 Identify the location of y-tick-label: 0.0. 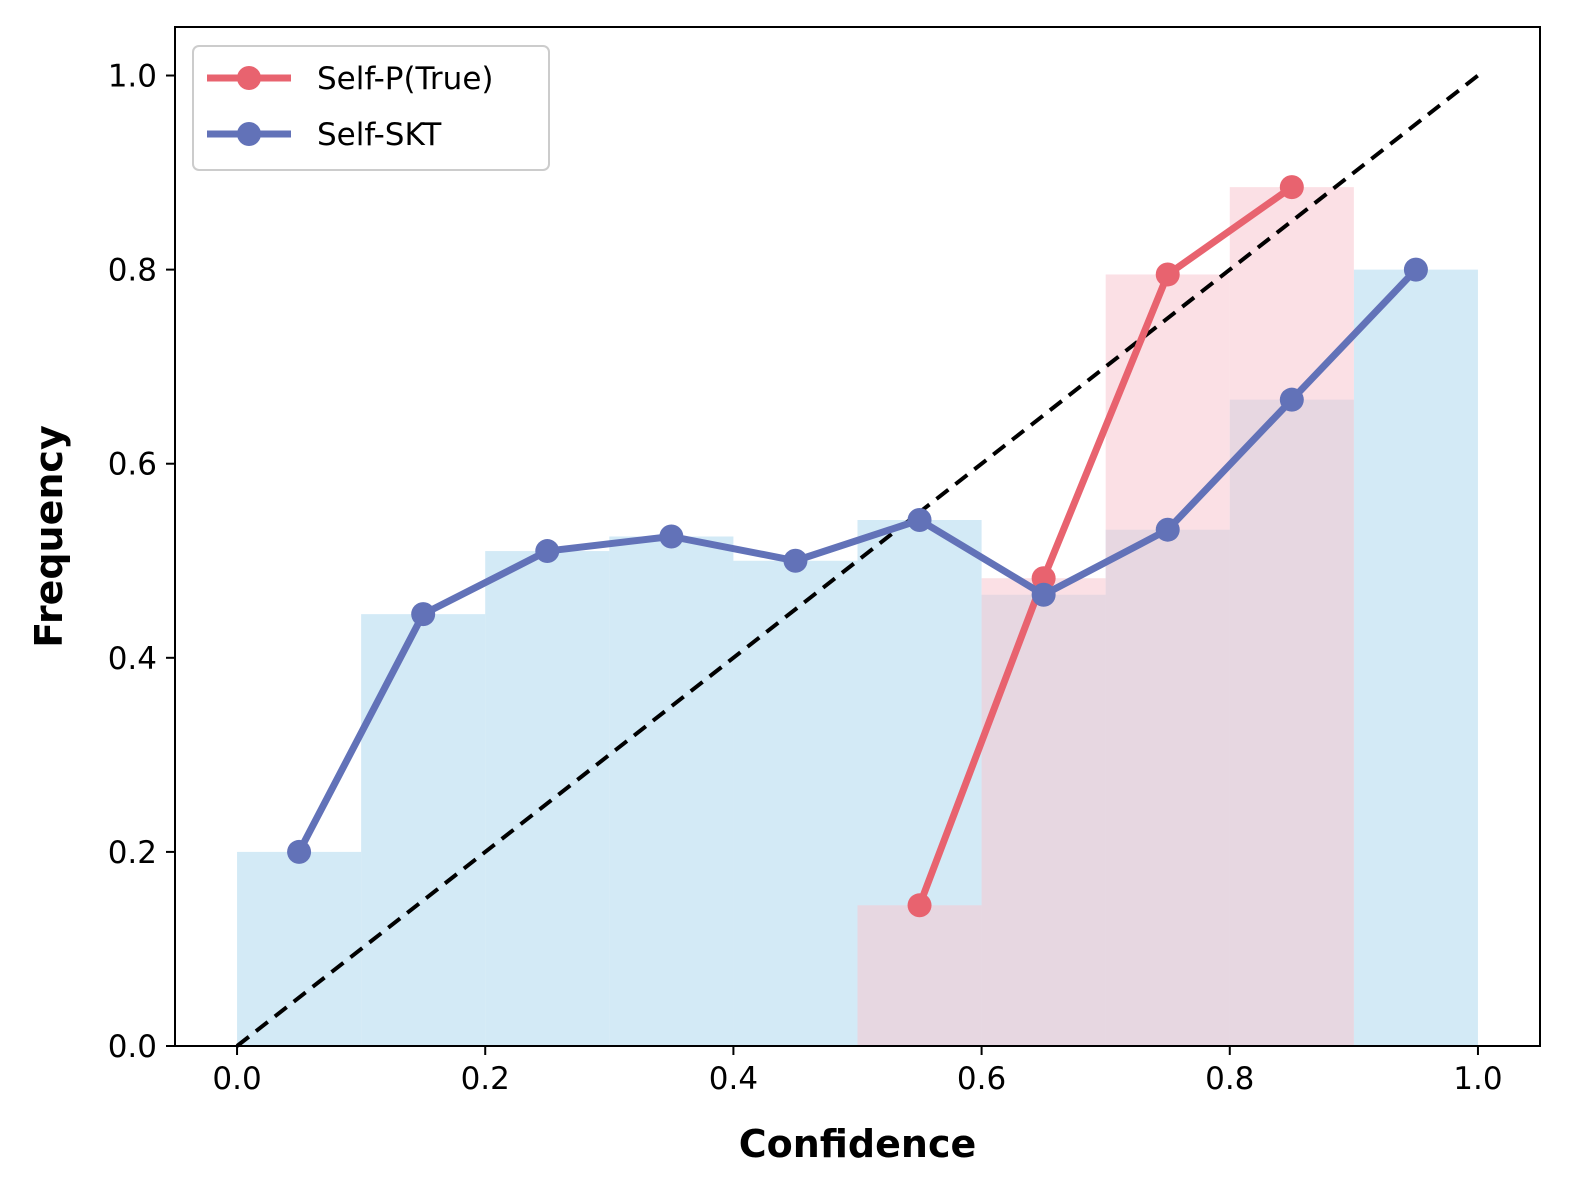
(132, 1047).